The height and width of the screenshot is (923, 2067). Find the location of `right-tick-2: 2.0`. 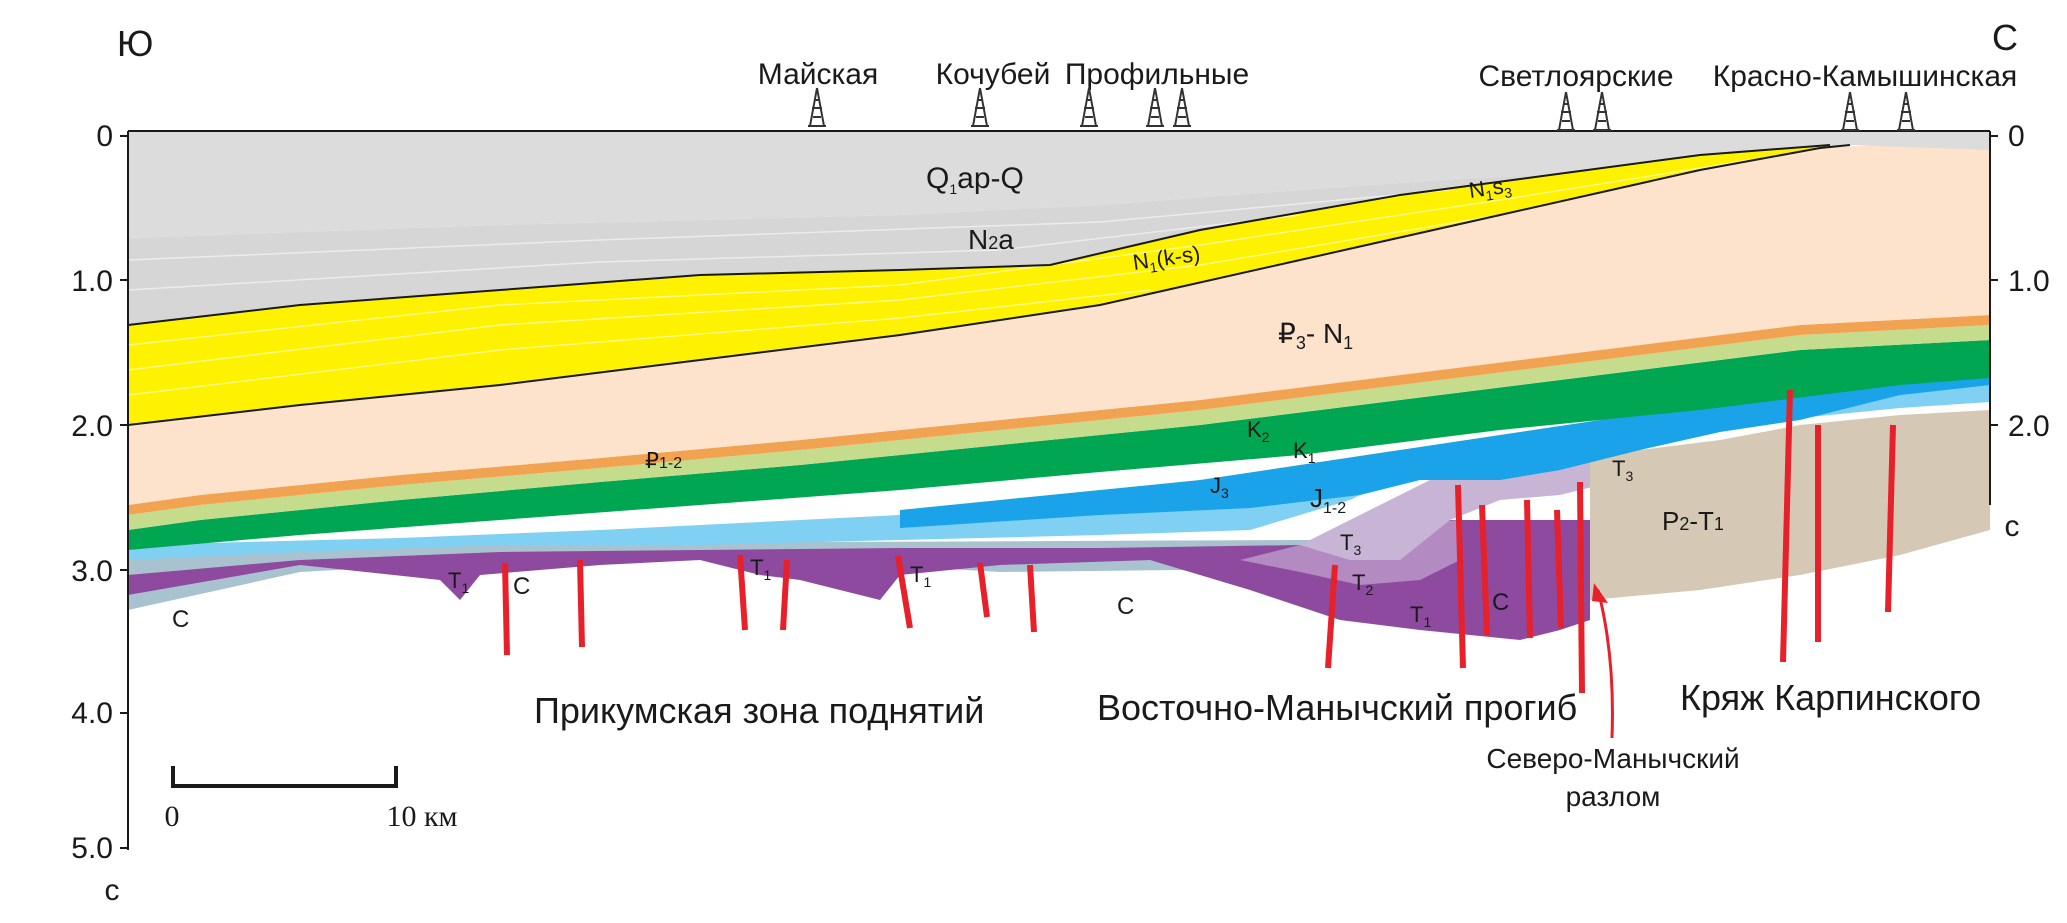

right-tick-2: 2.0 is located at coordinates (2029, 426).